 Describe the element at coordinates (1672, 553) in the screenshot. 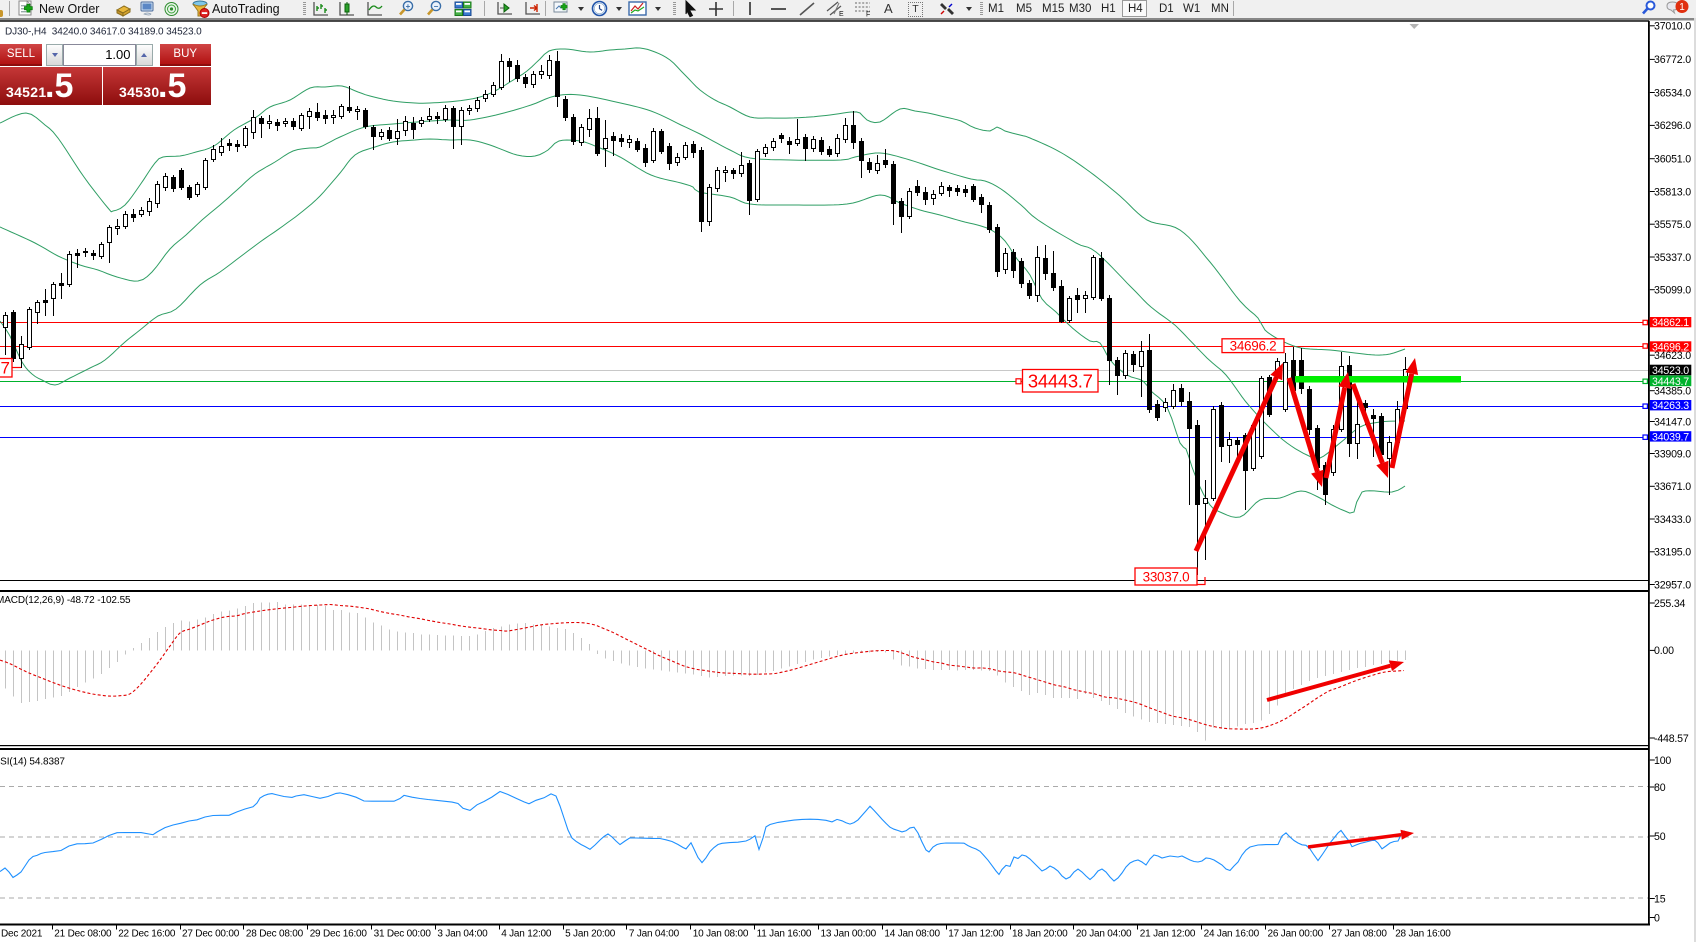

I see `svg-text: 33195.0` at that location.